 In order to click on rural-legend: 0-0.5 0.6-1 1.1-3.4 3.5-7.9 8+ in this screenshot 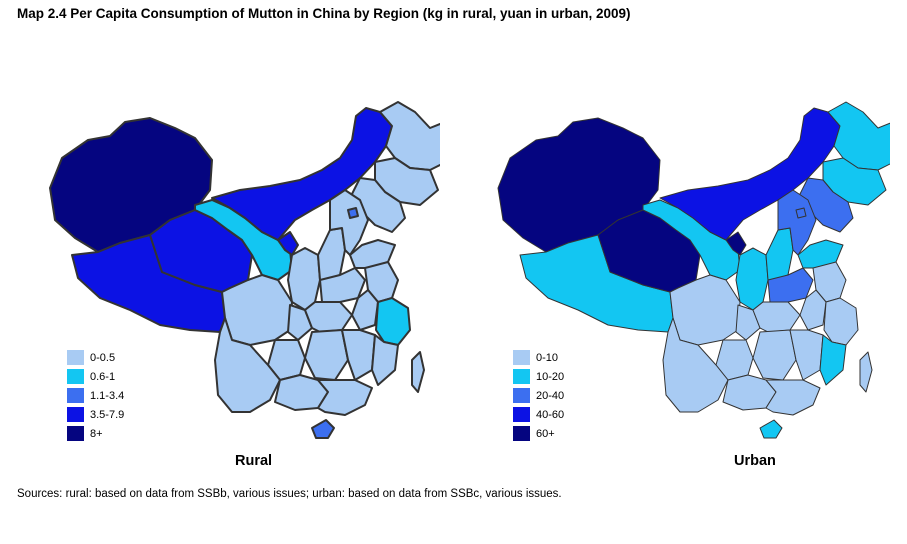, I will do `click(95, 395)`.